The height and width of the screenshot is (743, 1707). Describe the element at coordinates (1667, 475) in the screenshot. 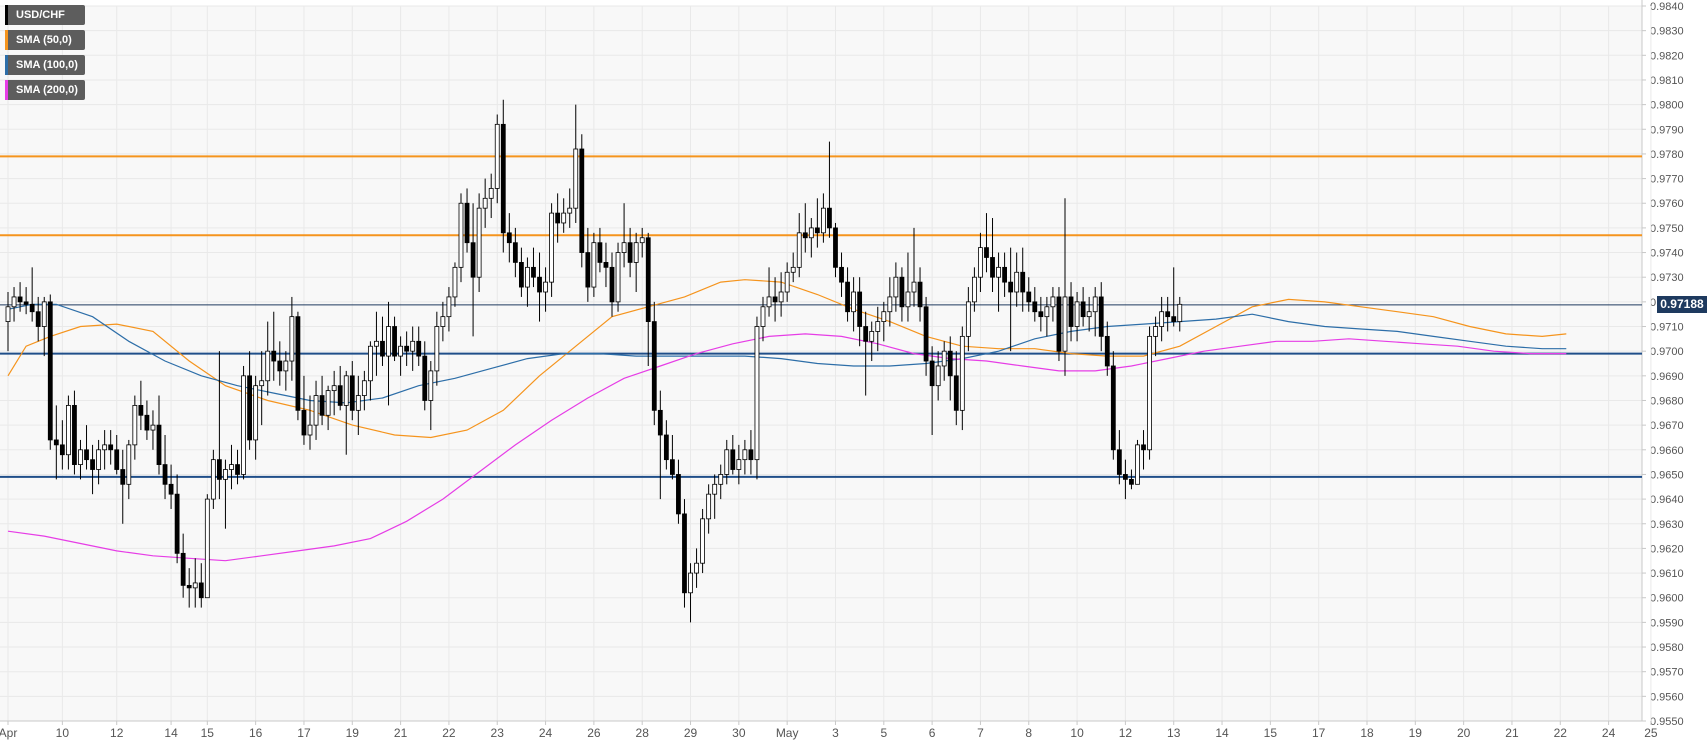

I see `y-tick-label: 0.9650` at that location.